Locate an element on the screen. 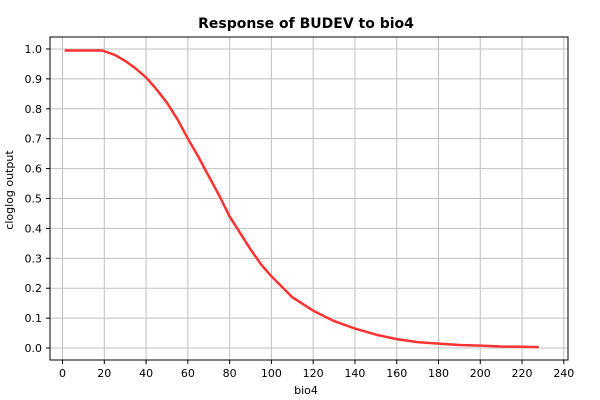 Image resolution: width=600 pixels, height=400 pixels. x-axis: 0 20 40 60 80 100 120 140 160 180 200 220 240 is located at coordinates (316, 370).